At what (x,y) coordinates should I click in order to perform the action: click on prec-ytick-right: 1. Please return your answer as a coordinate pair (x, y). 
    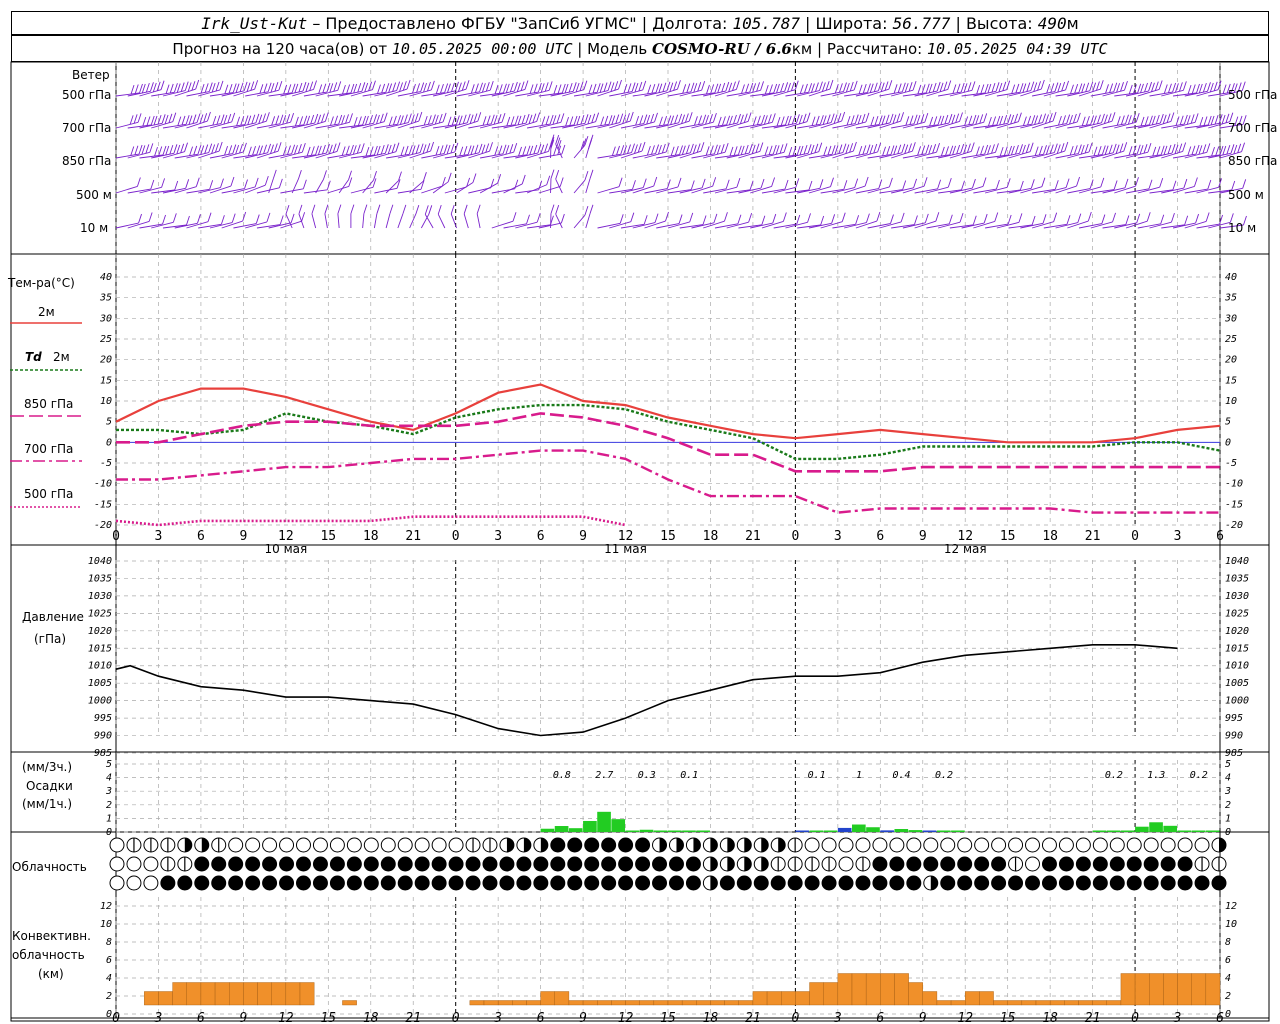
    Looking at the image, I should click on (1228, 818).